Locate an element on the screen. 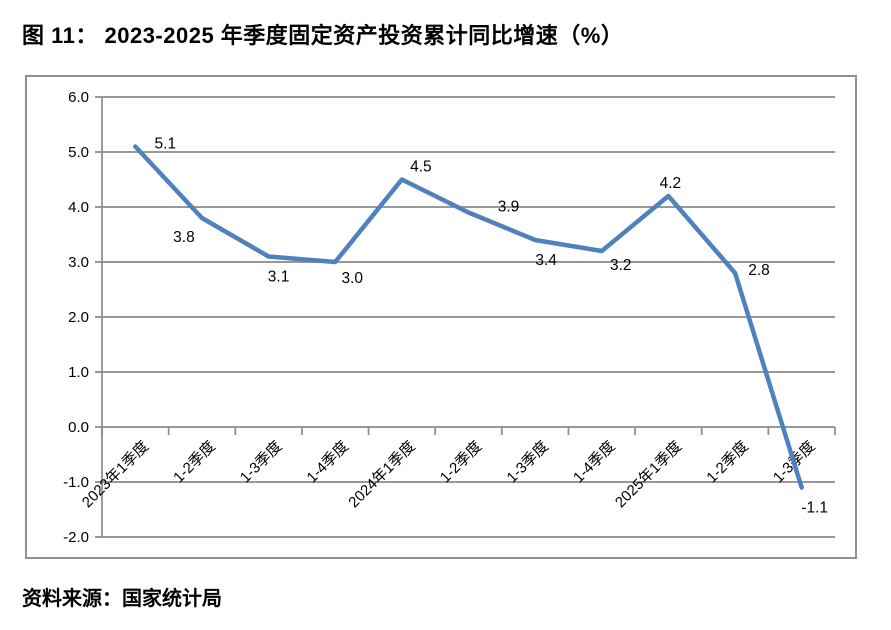 This screenshot has height=630, width=891. data-label: 4.2 is located at coordinates (671, 183).